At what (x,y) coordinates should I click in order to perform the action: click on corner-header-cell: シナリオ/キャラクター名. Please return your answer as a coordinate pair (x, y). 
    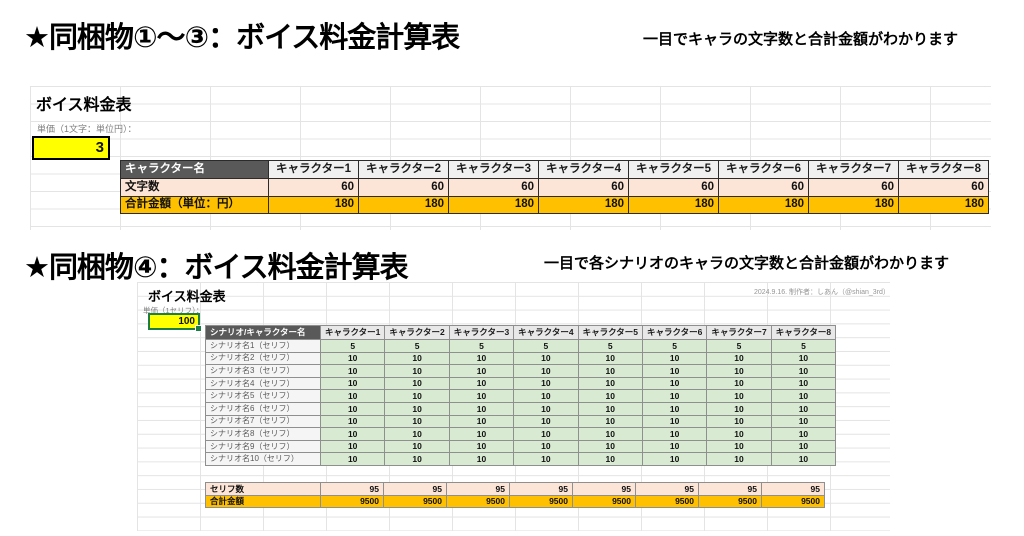
    Looking at the image, I should click on (263, 332).